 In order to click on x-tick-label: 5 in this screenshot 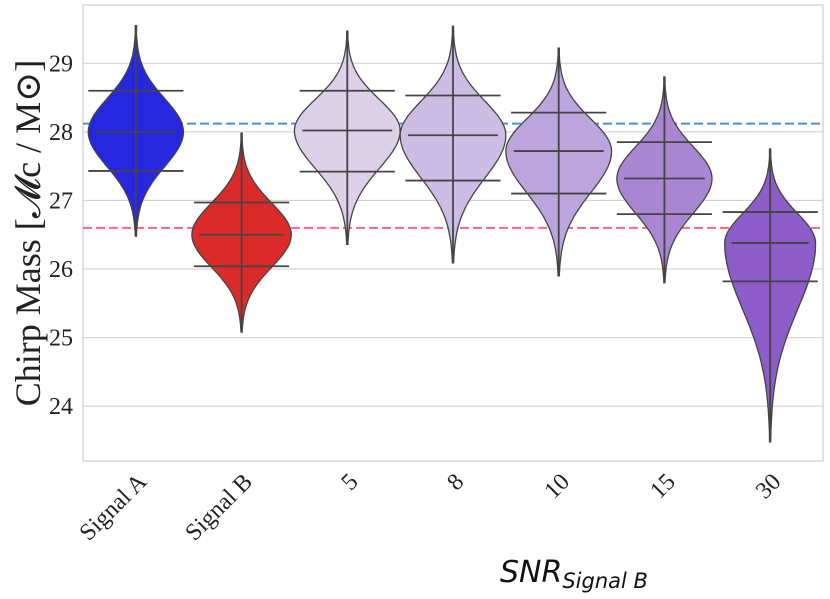, I will do `click(350, 482)`.